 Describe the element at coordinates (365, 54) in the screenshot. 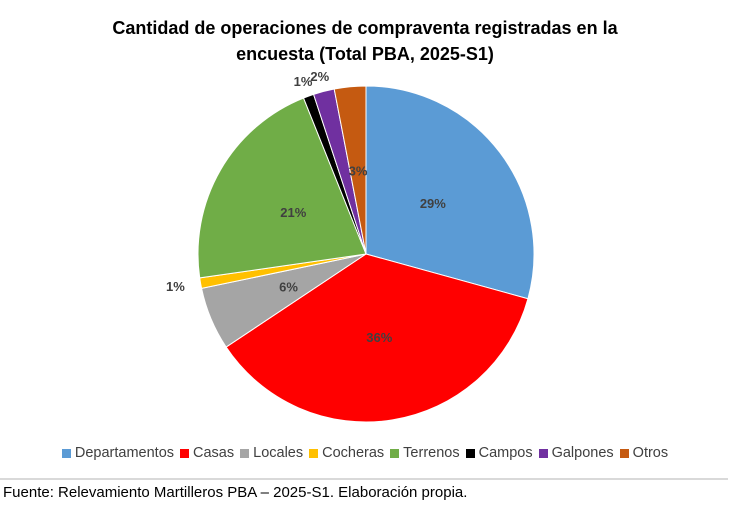

I see `chart-title-line-2: encuesta (Total PBA, 2025-S1)` at that location.